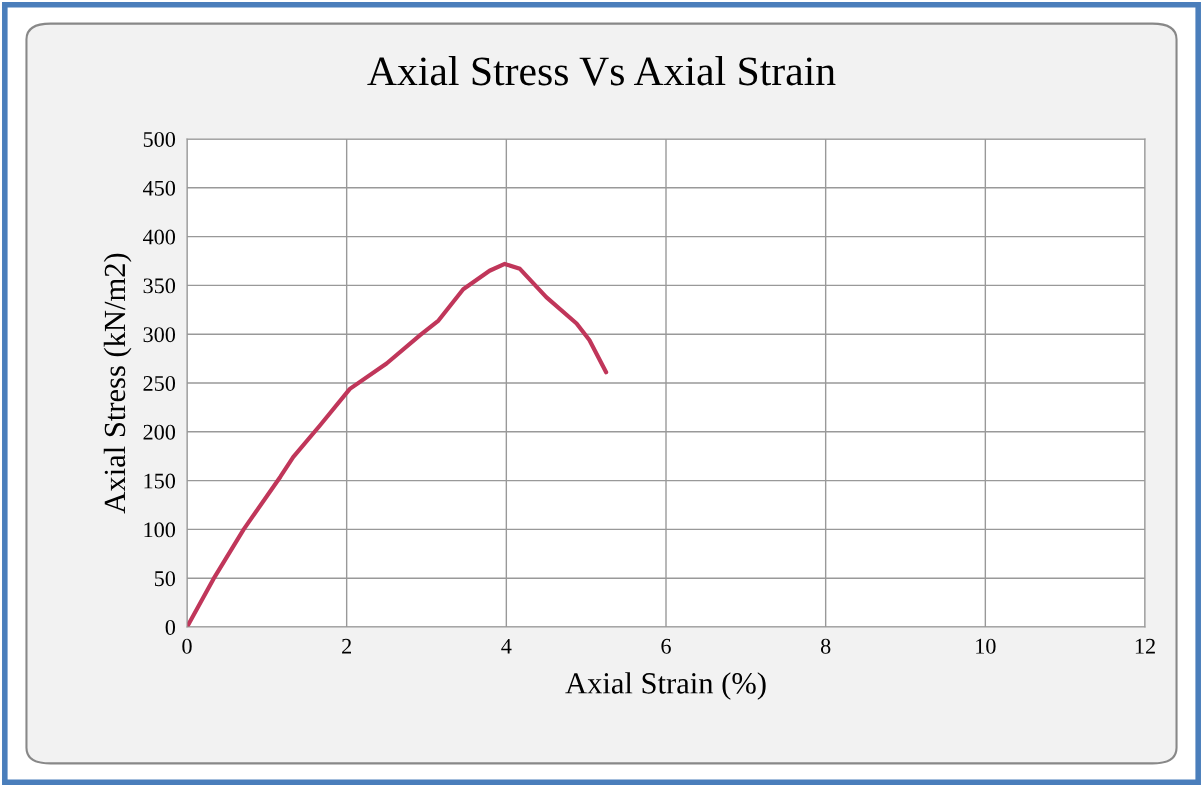 This screenshot has height=787, width=1203. I want to click on y-tick-label: 350, so click(159, 286).